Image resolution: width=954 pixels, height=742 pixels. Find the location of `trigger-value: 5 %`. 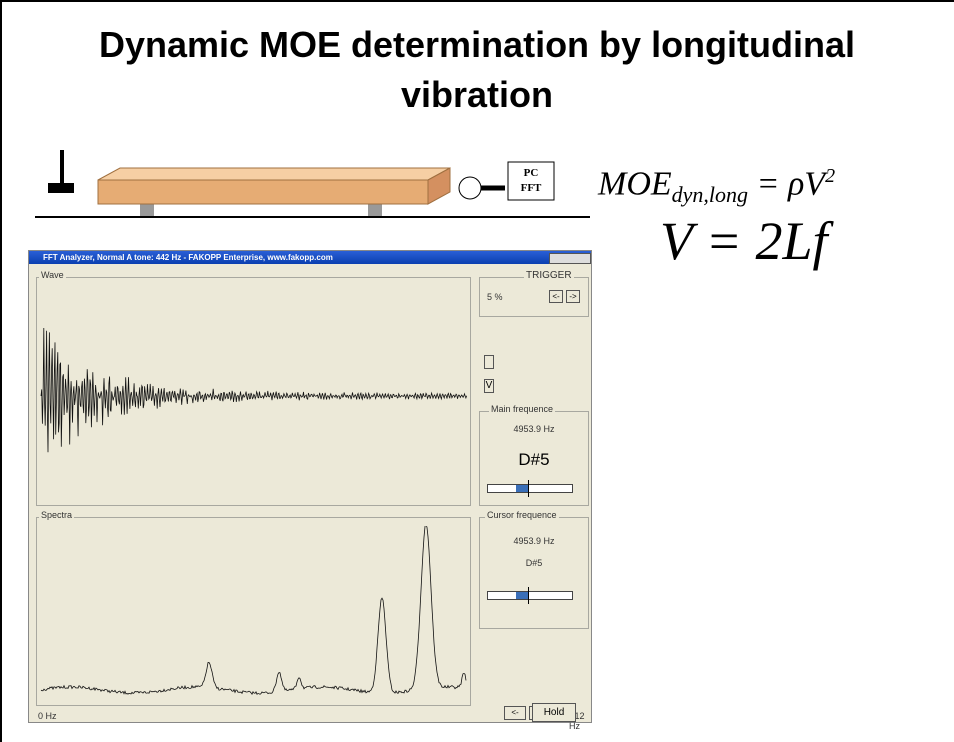

trigger-value: 5 % is located at coordinates (495, 297).